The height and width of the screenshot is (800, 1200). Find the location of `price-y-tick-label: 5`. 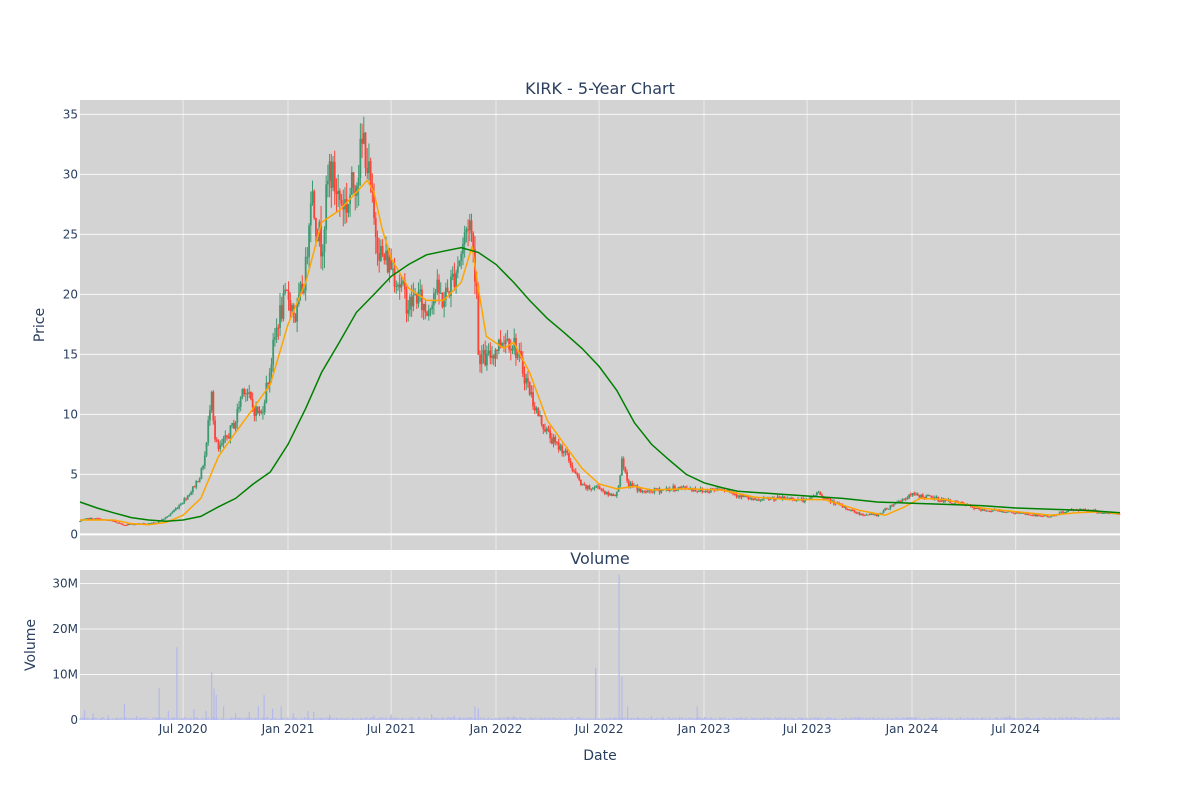

price-y-tick-label: 5 is located at coordinates (74, 474).